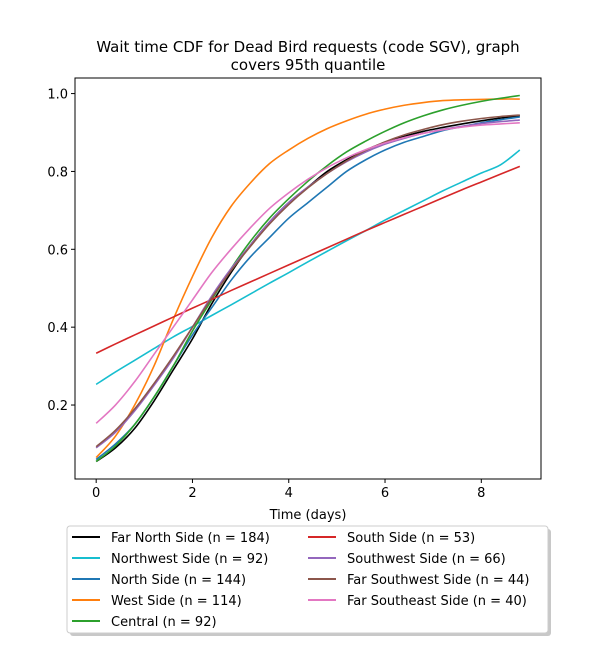 The width and height of the screenshot is (600, 650). I want to click on y-tick-label: 1.0, so click(57, 95).